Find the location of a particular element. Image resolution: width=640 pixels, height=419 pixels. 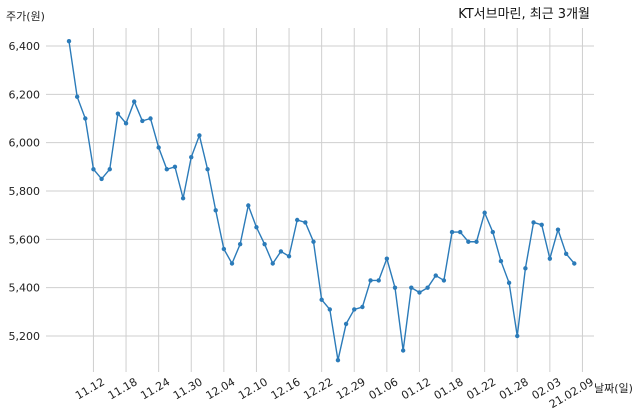

x-tick-label: 12.22 is located at coordinates (318, 388).